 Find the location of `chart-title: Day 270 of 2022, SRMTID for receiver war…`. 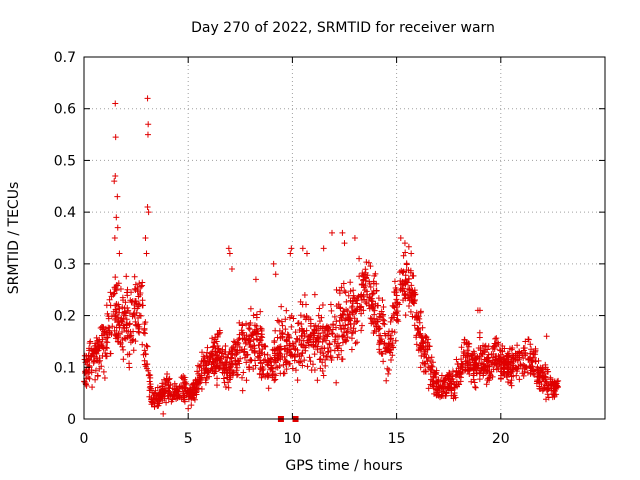

chart-title: Day 270 of 2022, SRMTID for receiver war… is located at coordinates (343, 28).